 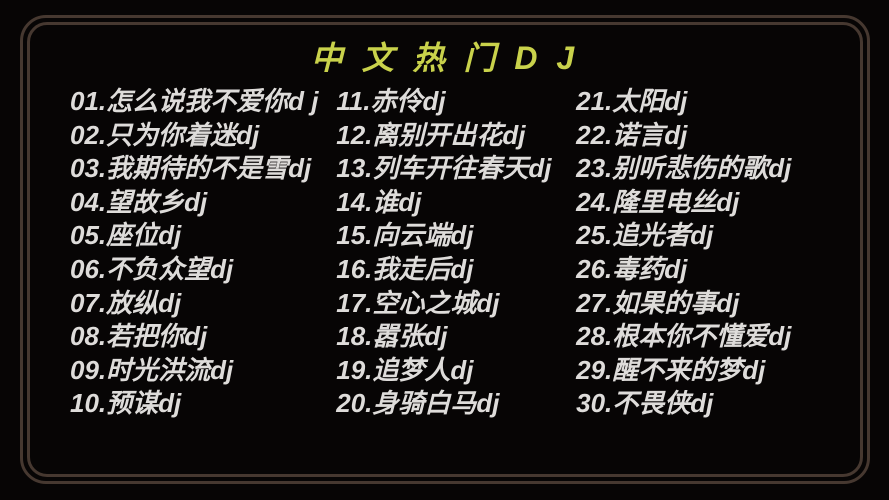 What do you see at coordinates (126, 403) in the screenshot?
I see `song-item: 10.预谋dj` at bounding box center [126, 403].